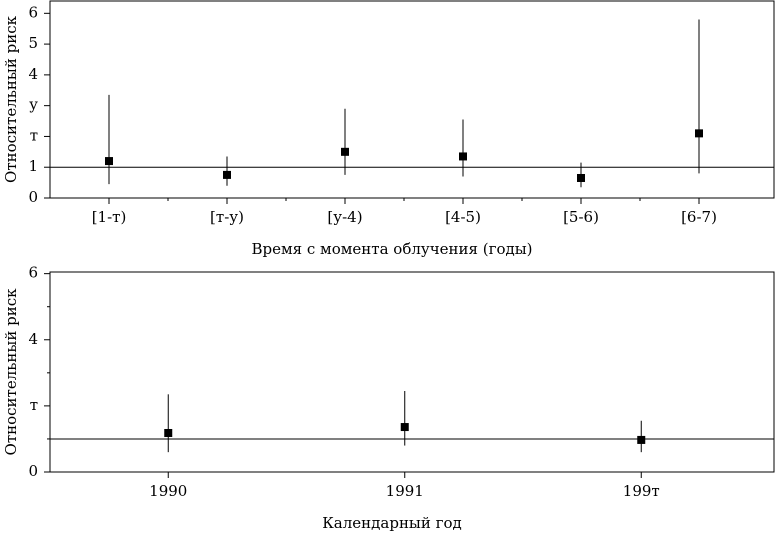 Image resolution: width=775 pixels, height=535 pixels. Describe the element at coordinates (168, 491) in the screenshot. I see `x-tick-label: 1990` at that location.